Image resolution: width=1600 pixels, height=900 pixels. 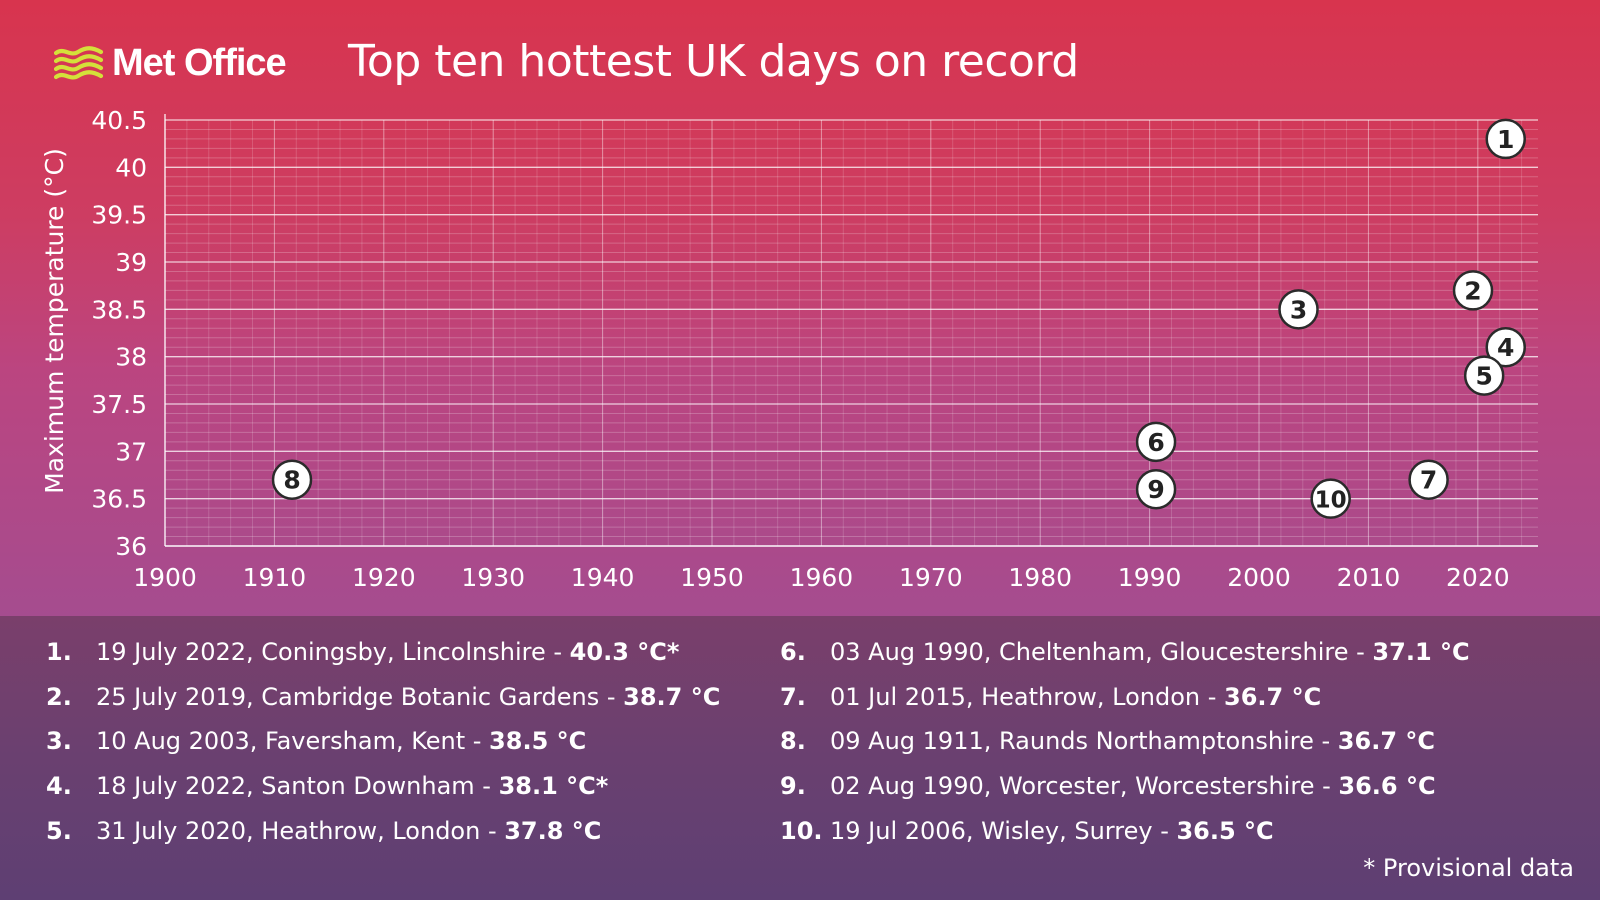 What do you see at coordinates (672, 697) in the screenshot?
I see `legend-temperature: 38.7 °C` at bounding box center [672, 697].